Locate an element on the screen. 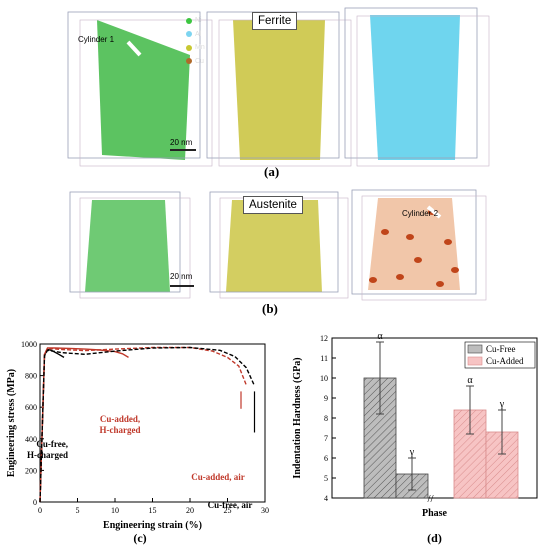 Image resolution: width=550 pixels, height=550 pixels. y-tick-label: 400 is located at coordinates (31, 439).